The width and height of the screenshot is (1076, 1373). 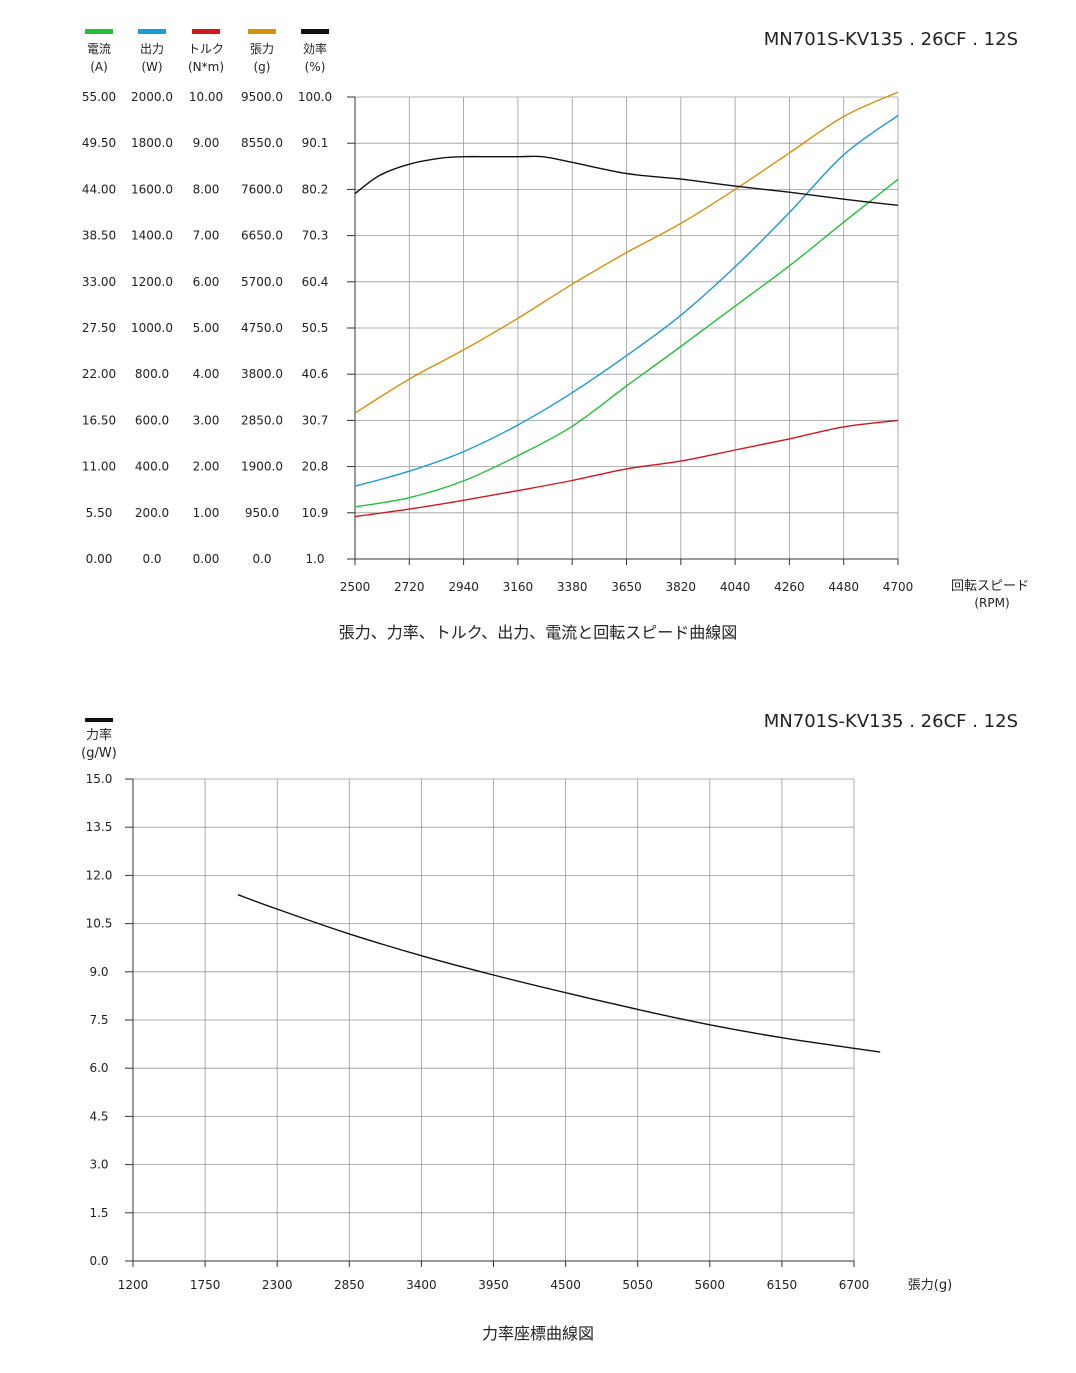 What do you see at coordinates (681, 587) in the screenshot?
I see `x-tick-label: 3820` at bounding box center [681, 587].